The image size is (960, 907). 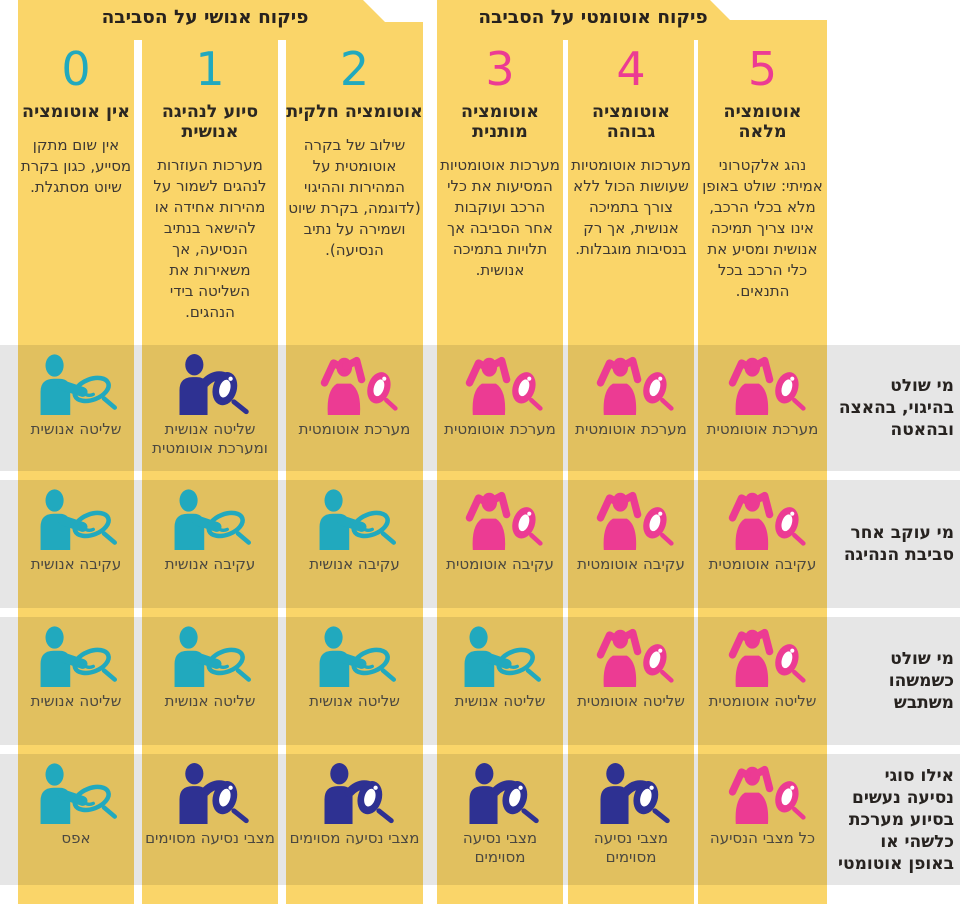 I want to click on matrix-cell: כל מצבי הנסיעה, so click(x=762, y=819).